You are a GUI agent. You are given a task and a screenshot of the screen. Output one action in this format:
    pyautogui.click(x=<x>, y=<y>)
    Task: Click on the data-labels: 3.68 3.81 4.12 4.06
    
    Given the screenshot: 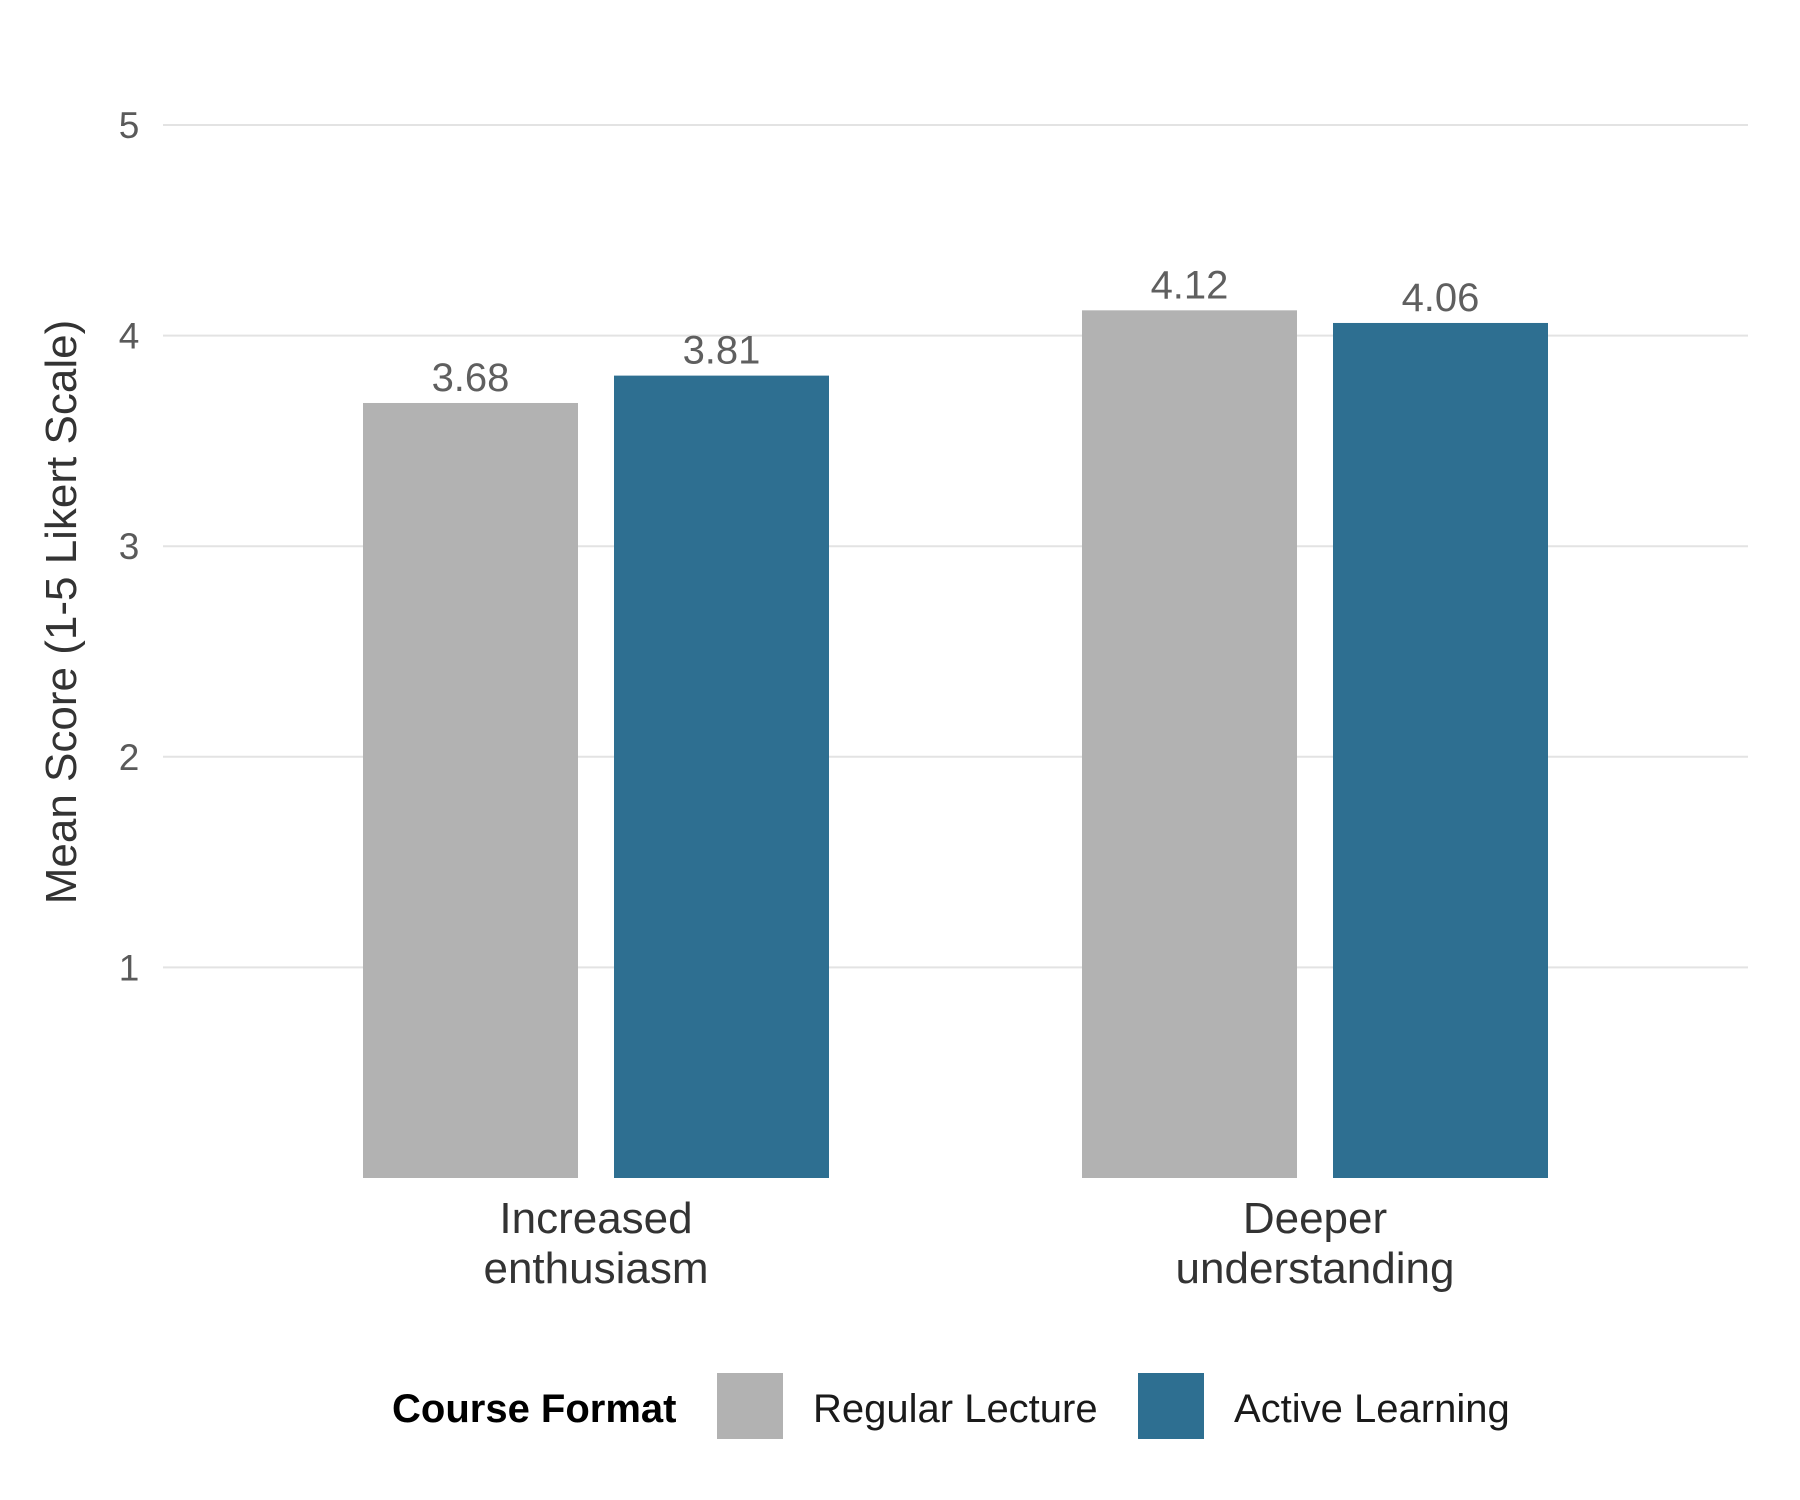 What is the action you would take?
    pyautogui.click(x=956, y=331)
    